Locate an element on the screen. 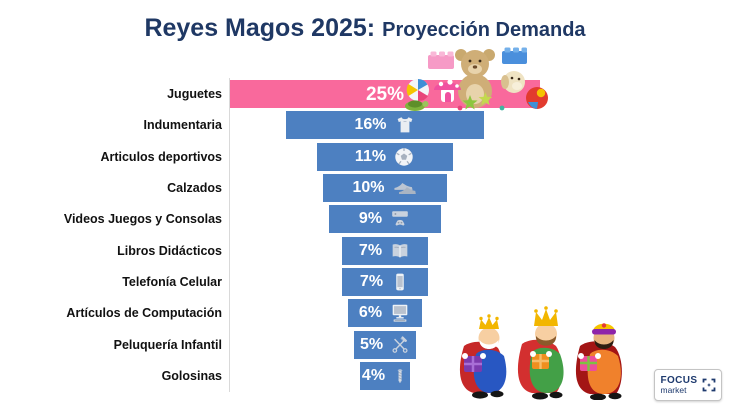 This screenshot has height=407, width=730. chart-row: Peluquería Infantil 5% is located at coordinates (365, 344).